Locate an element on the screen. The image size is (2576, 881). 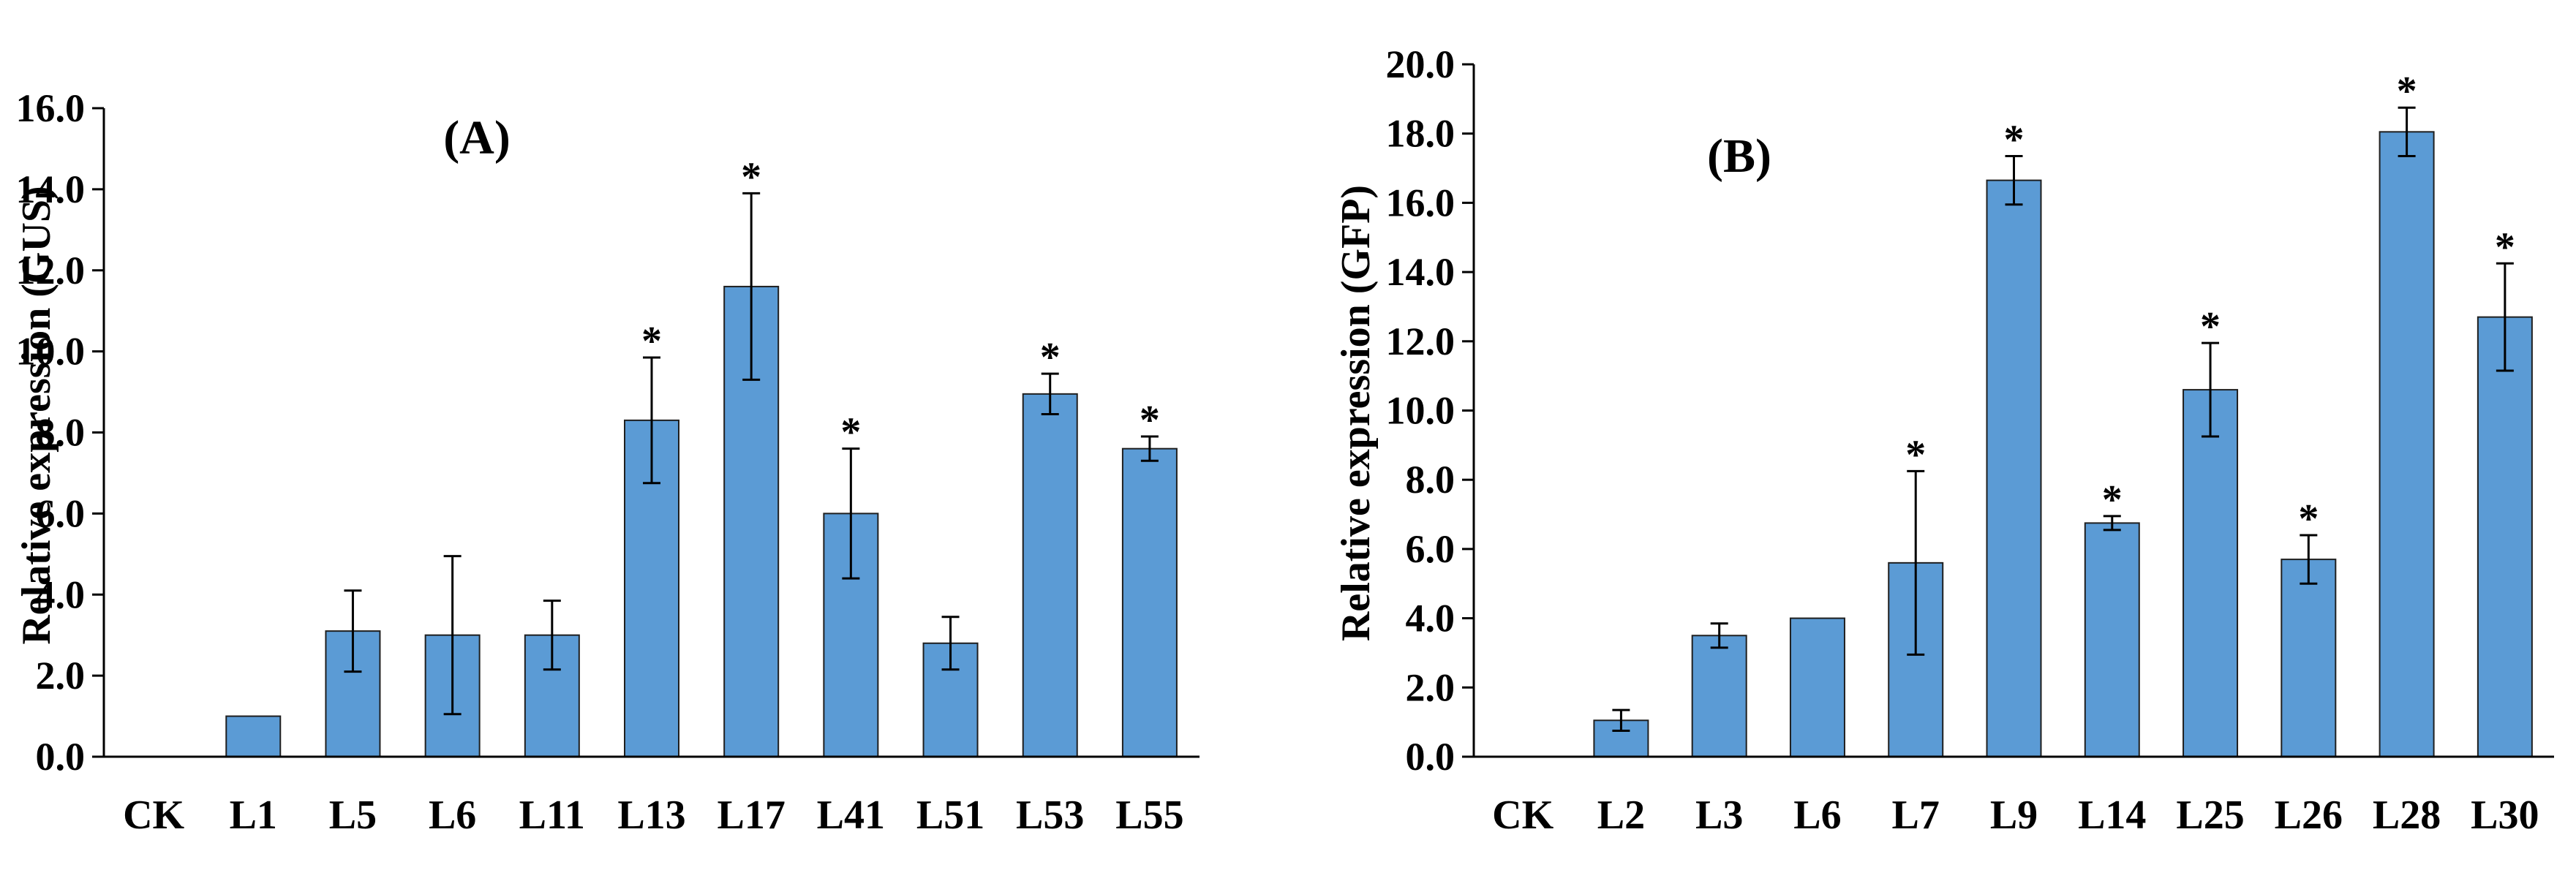
panel-b-x-tick-label-CK: CK is located at coordinates (1522, 815).